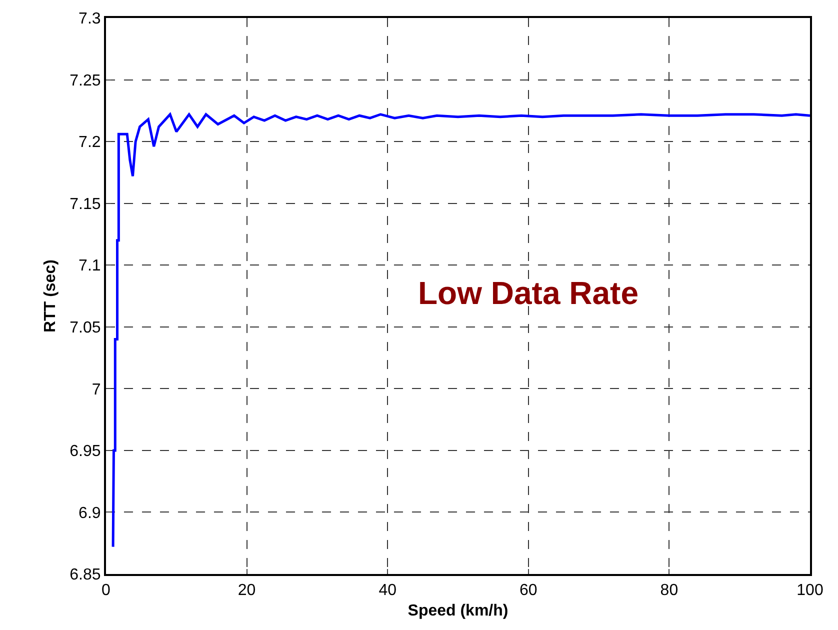 The image size is (838, 630). Describe the element at coordinates (528, 293) in the screenshot. I see `annotation: Low Data Rate` at that location.